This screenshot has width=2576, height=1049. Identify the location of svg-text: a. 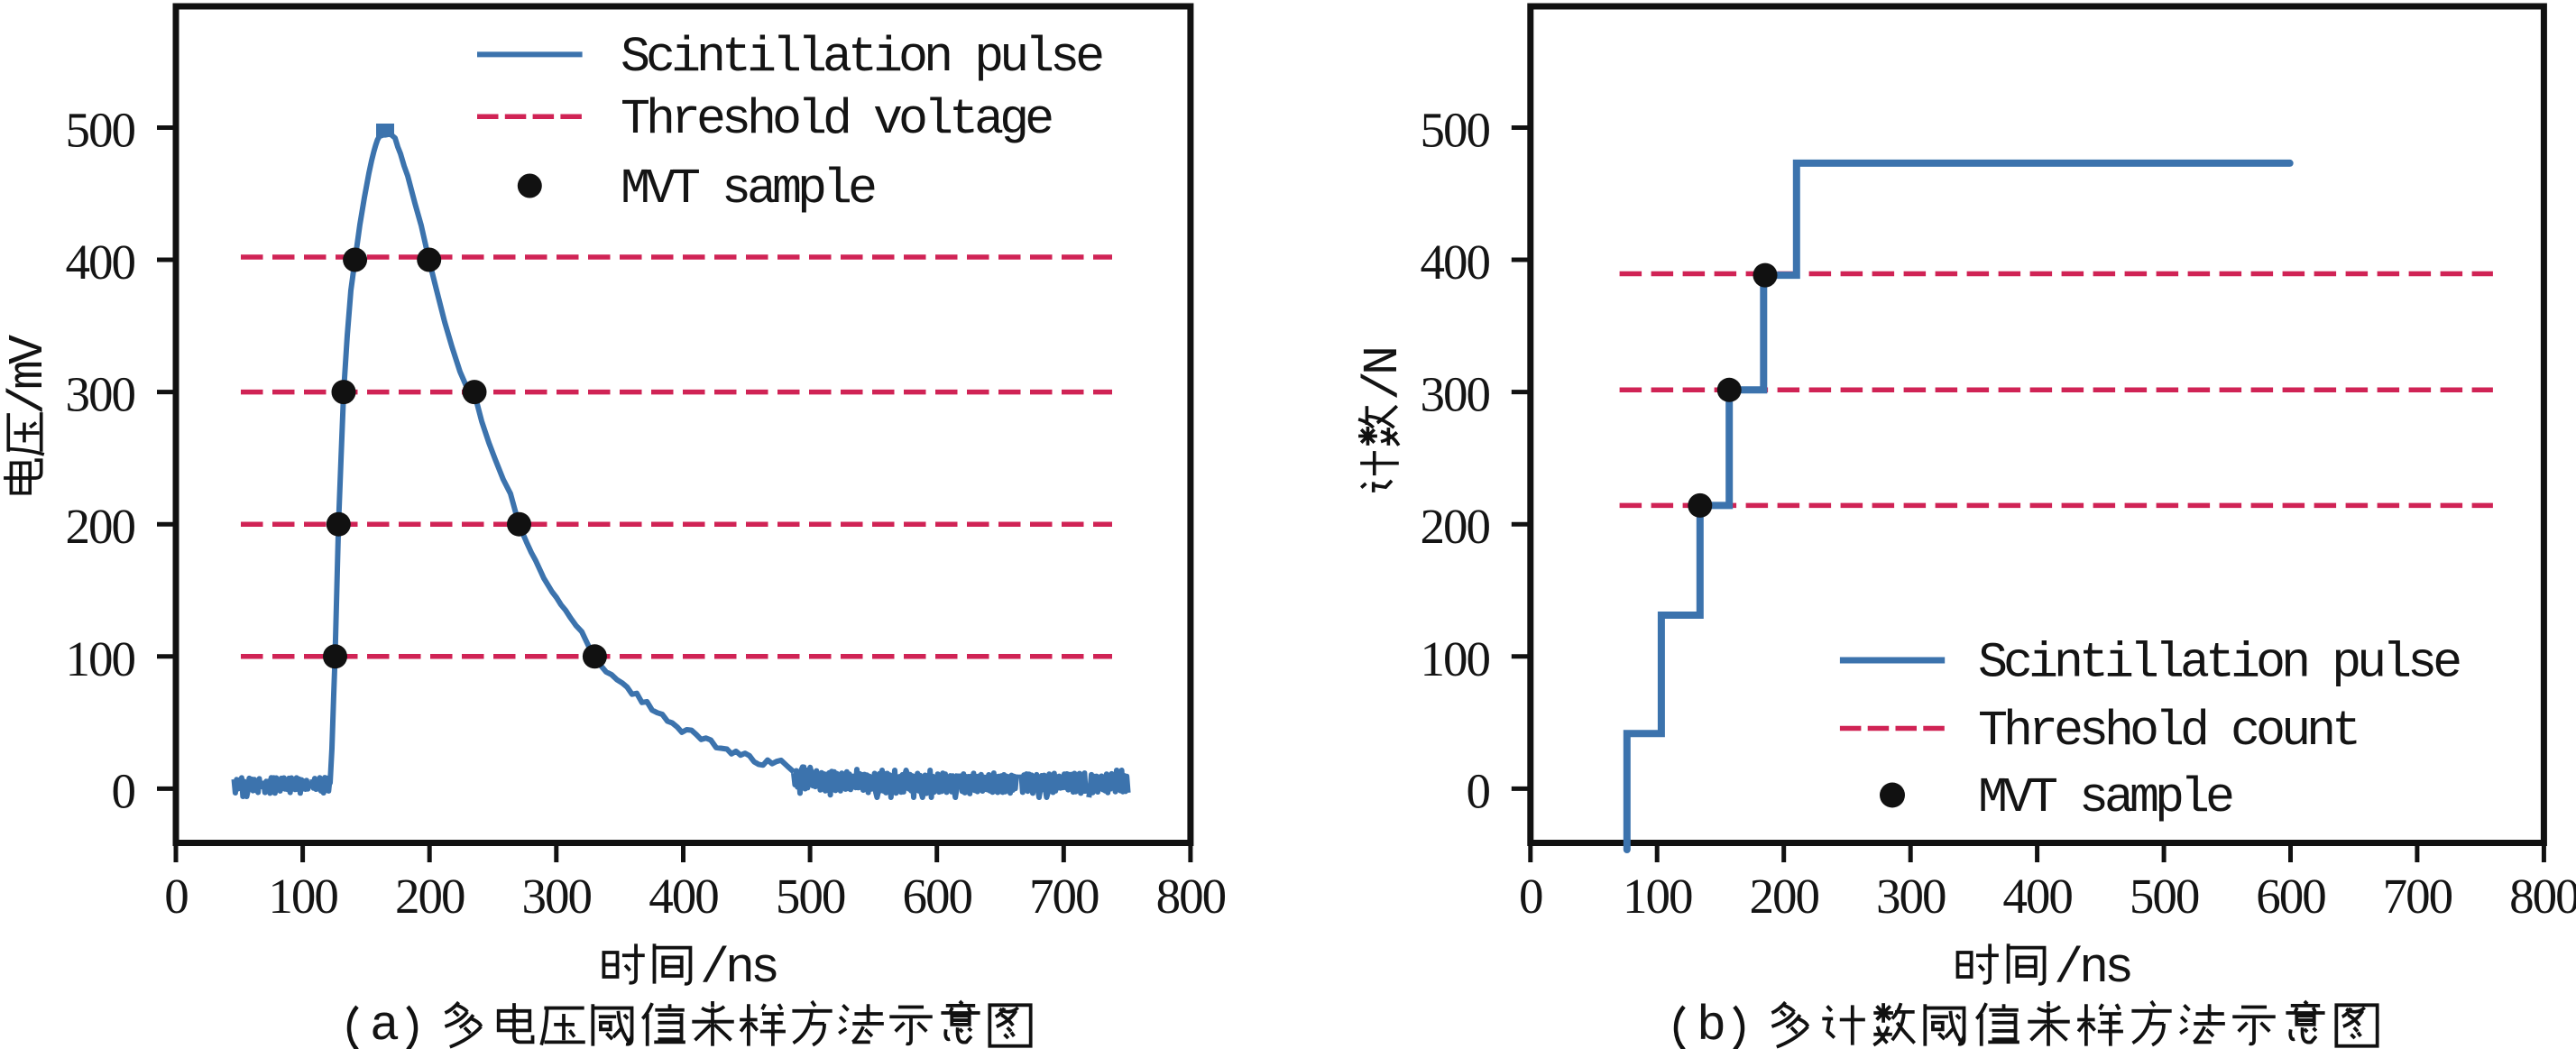
(384, 1024).